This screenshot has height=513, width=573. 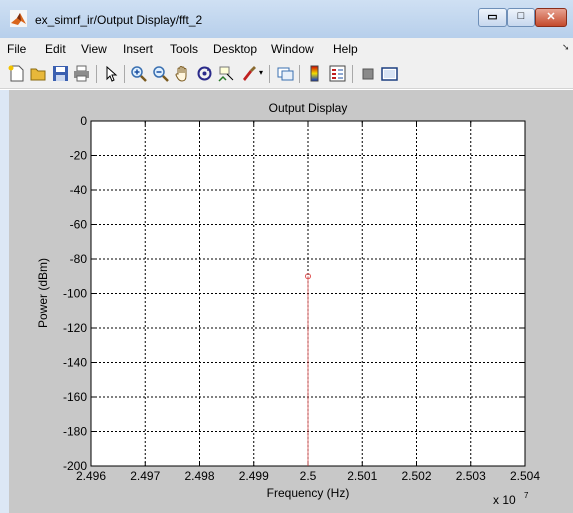 What do you see at coordinates (526, 495) in the screenshot?
I see `x-axis-exponent: 7` at bounding box center [526, 495].